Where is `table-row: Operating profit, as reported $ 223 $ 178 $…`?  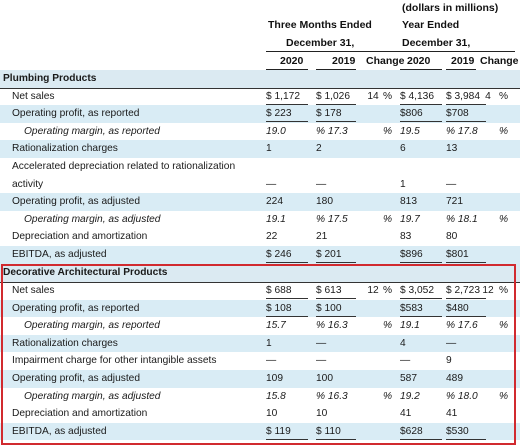
table-row: Operating profit, as reported $ 223 $ 178 $… is located at coordinates (260, 114).